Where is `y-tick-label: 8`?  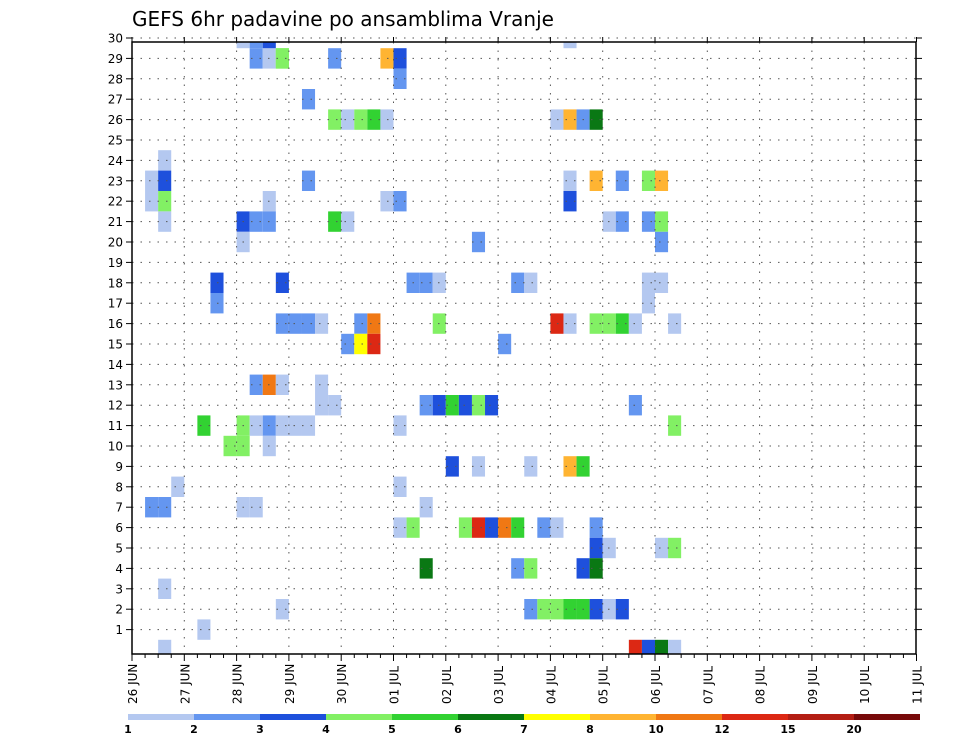 y-tick-label: 8 is located at coordinates (119, 487).